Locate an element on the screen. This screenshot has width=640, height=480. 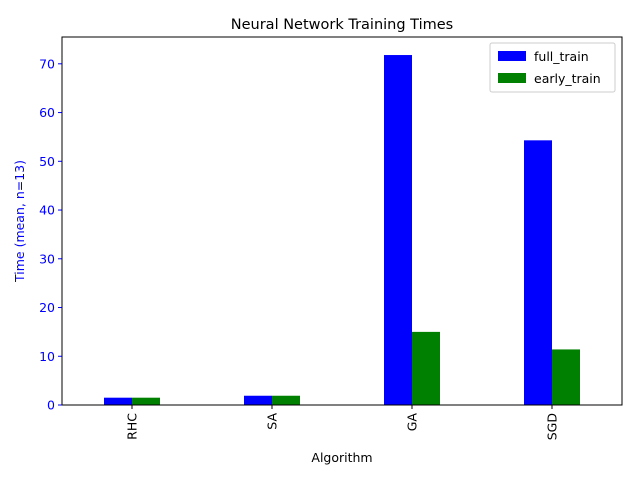
x-tick-label-sa: SA is located at coordinates (272, 421).